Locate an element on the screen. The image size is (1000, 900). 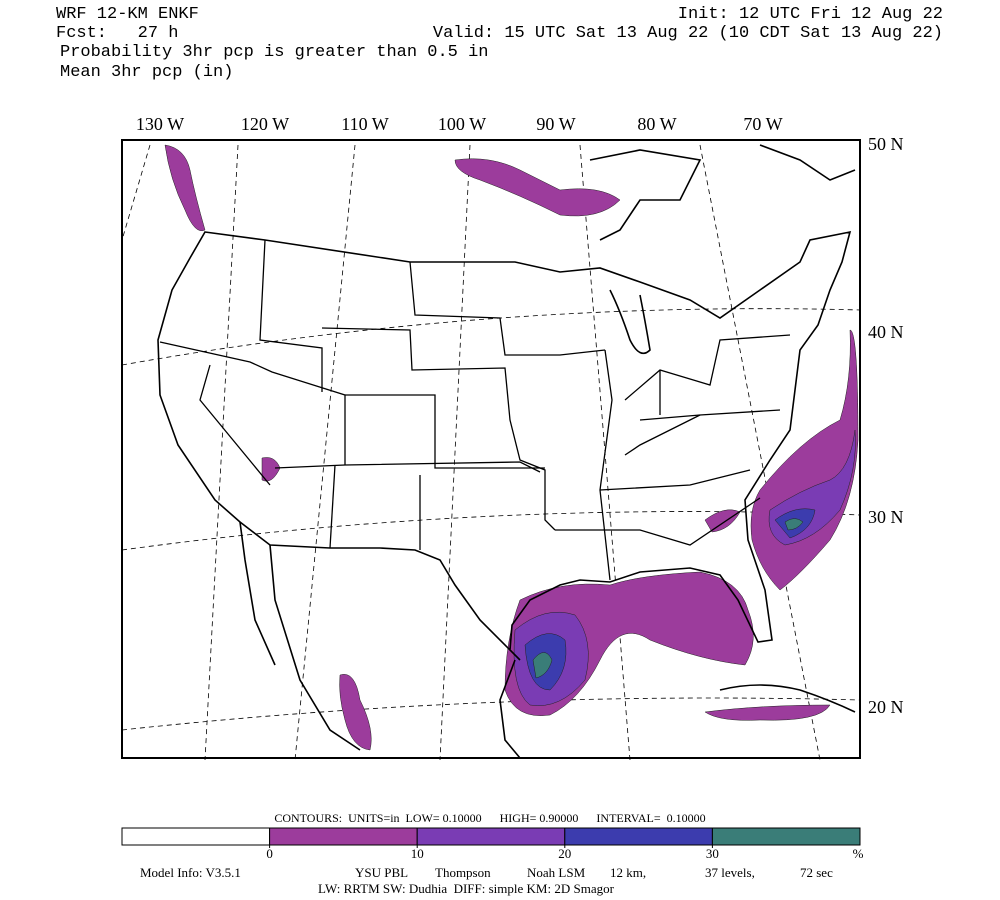
init-time: Init: 12 UTC Fri 12 Aug 22 is located at coordinates (810, 14).